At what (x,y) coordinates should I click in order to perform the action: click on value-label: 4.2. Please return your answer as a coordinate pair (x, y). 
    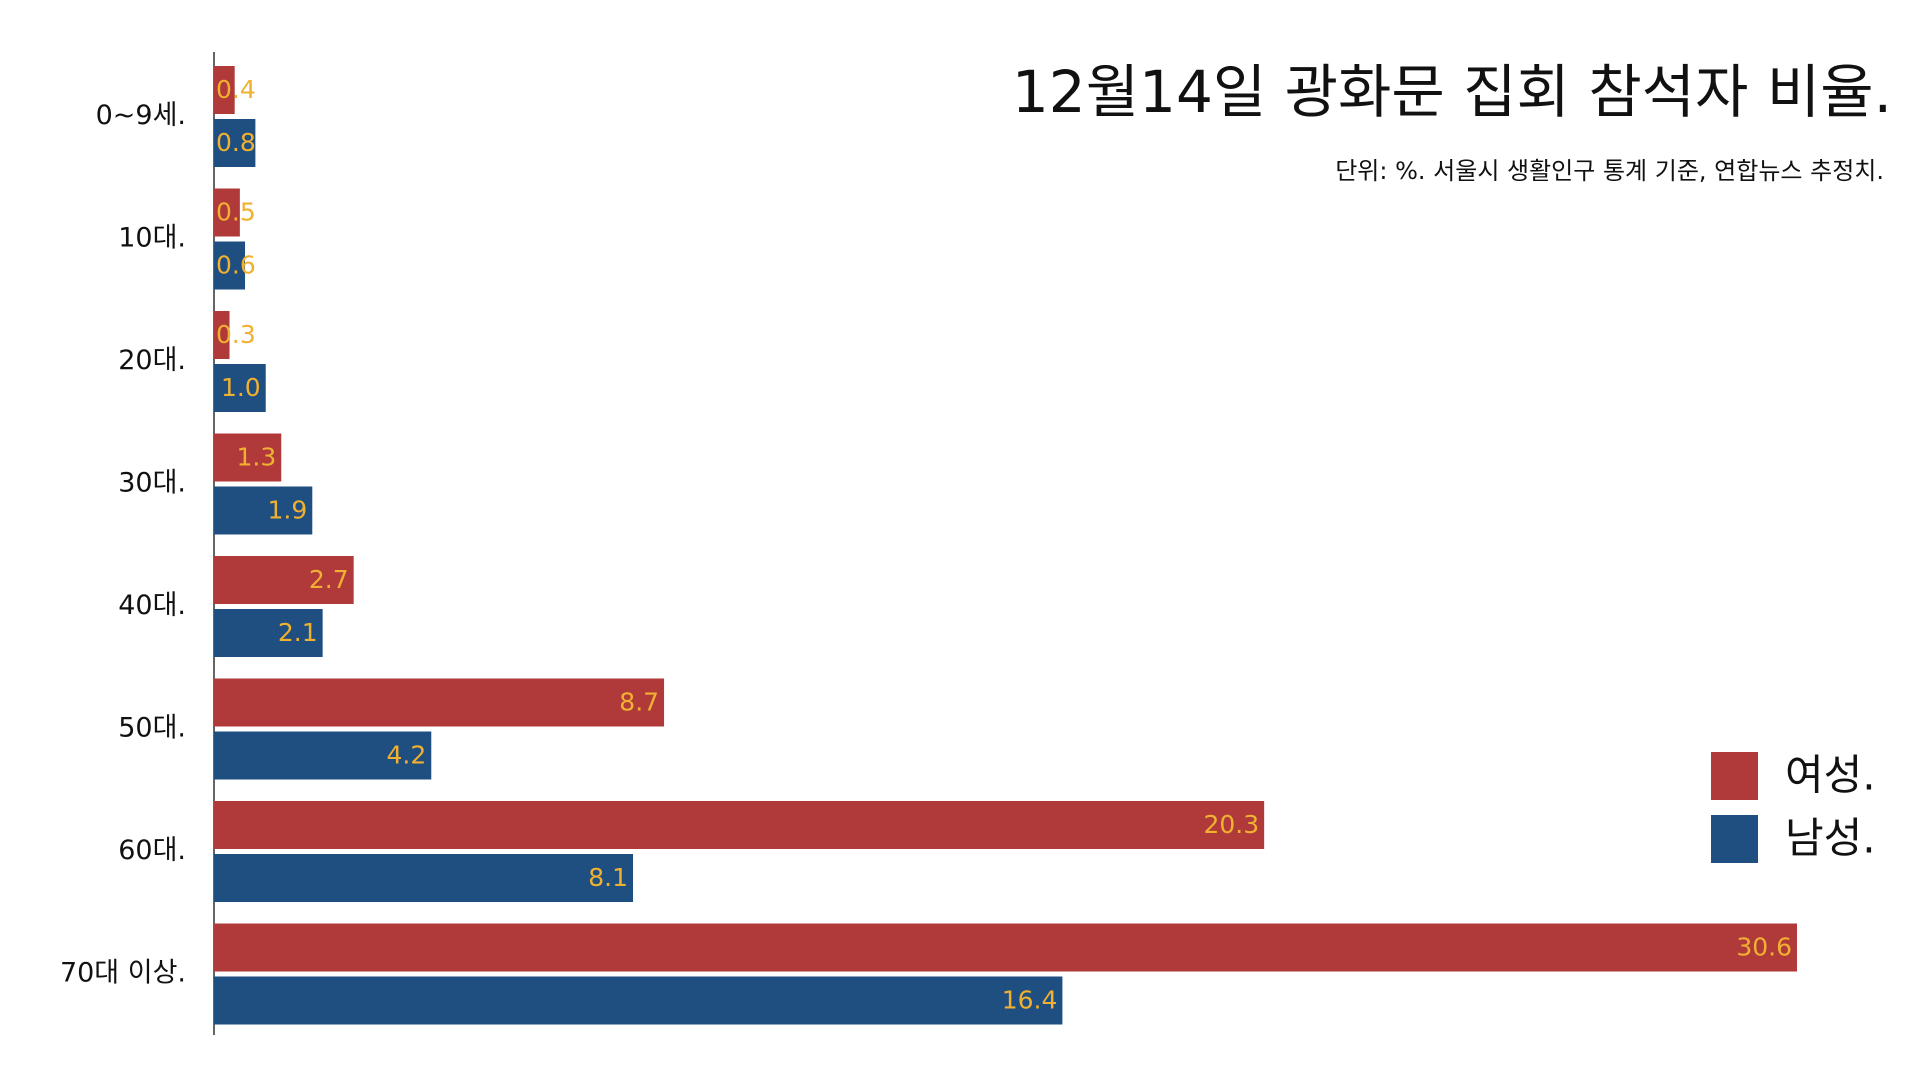
    Looking at the image, I should click on (407, 755).